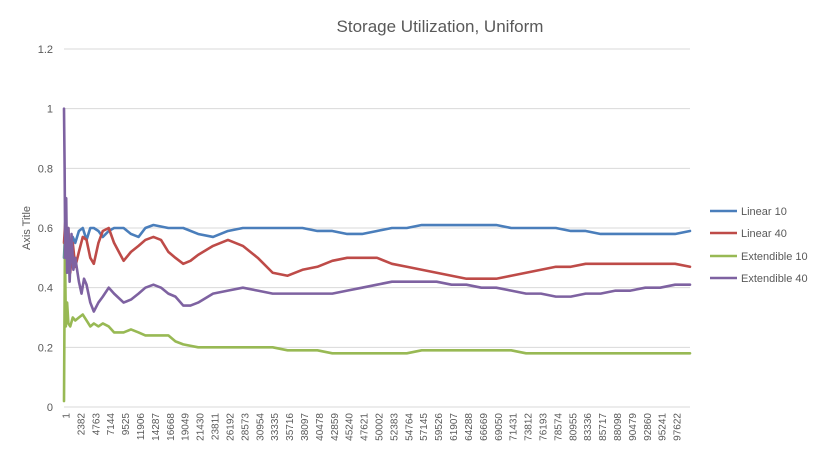  What do you see at coordinates (96, 424) in the screenshot?
I see `x-tick-label: 4763` at bounding box center [96, 424].